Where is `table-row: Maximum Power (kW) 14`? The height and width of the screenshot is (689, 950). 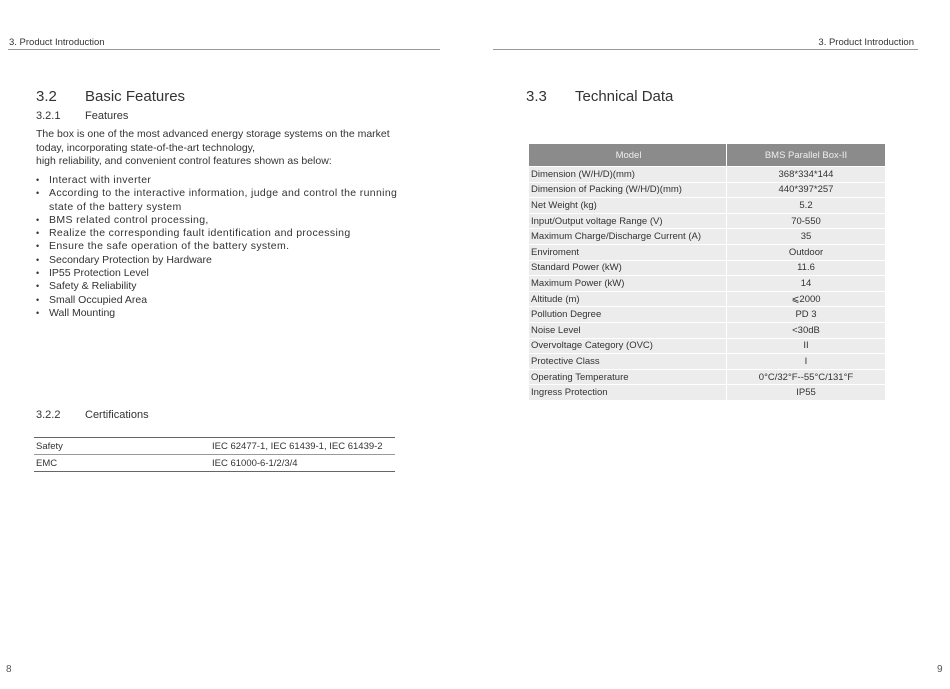
table-row: Maximum Power (kW) 14 is located at coordinates (707, 283).